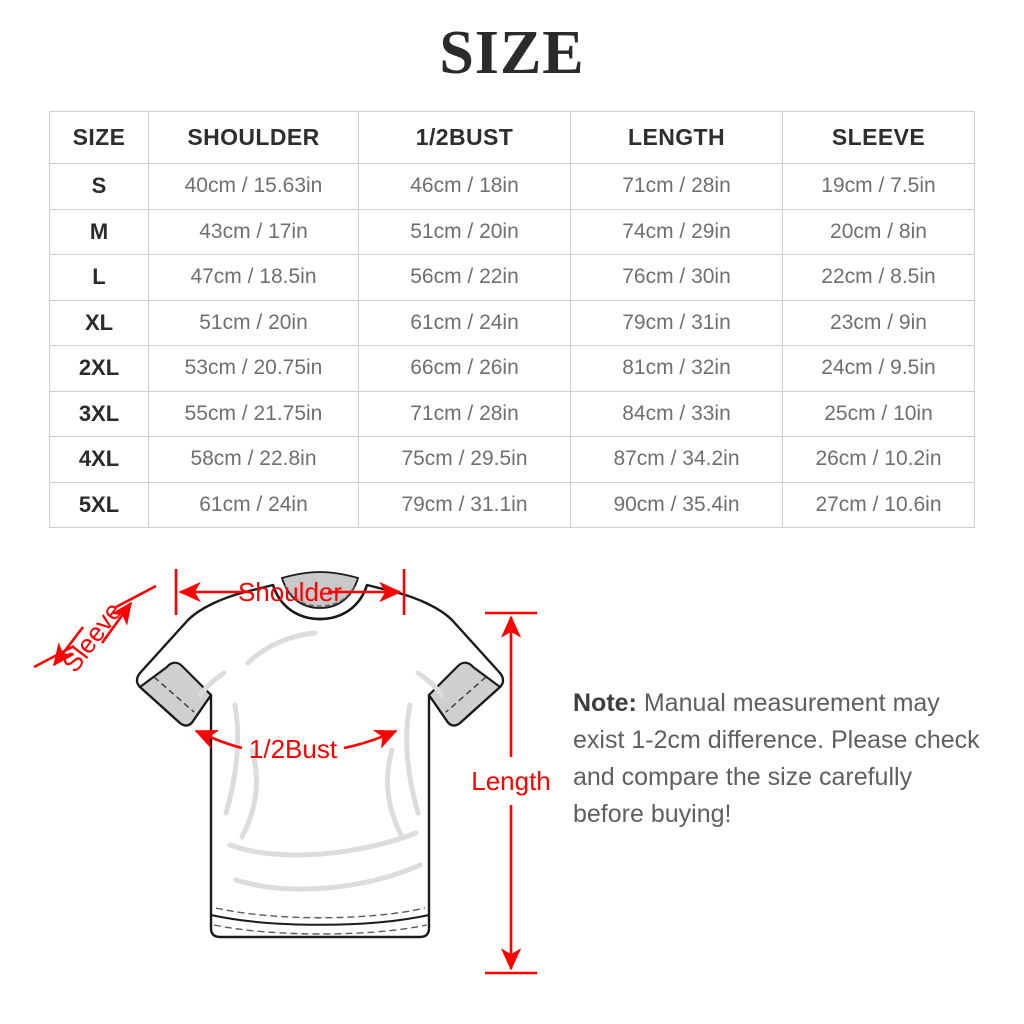  What do you see at coordinates (676, 186) in the screenshot?
I see `cell-length: 71cm / 28in` at bounding box center [676, 186].